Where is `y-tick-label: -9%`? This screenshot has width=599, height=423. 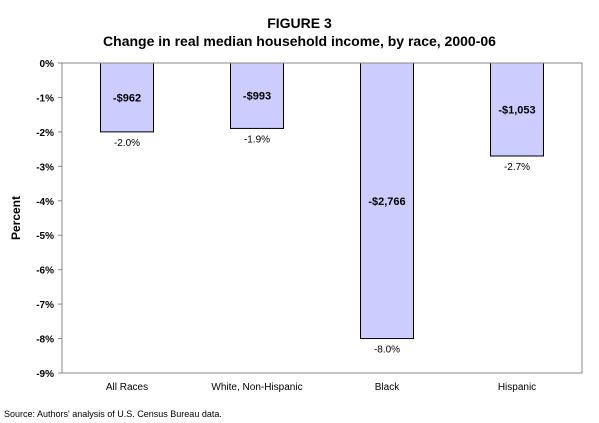 y-tick-label: -9% is located at coordinates (45, 374).